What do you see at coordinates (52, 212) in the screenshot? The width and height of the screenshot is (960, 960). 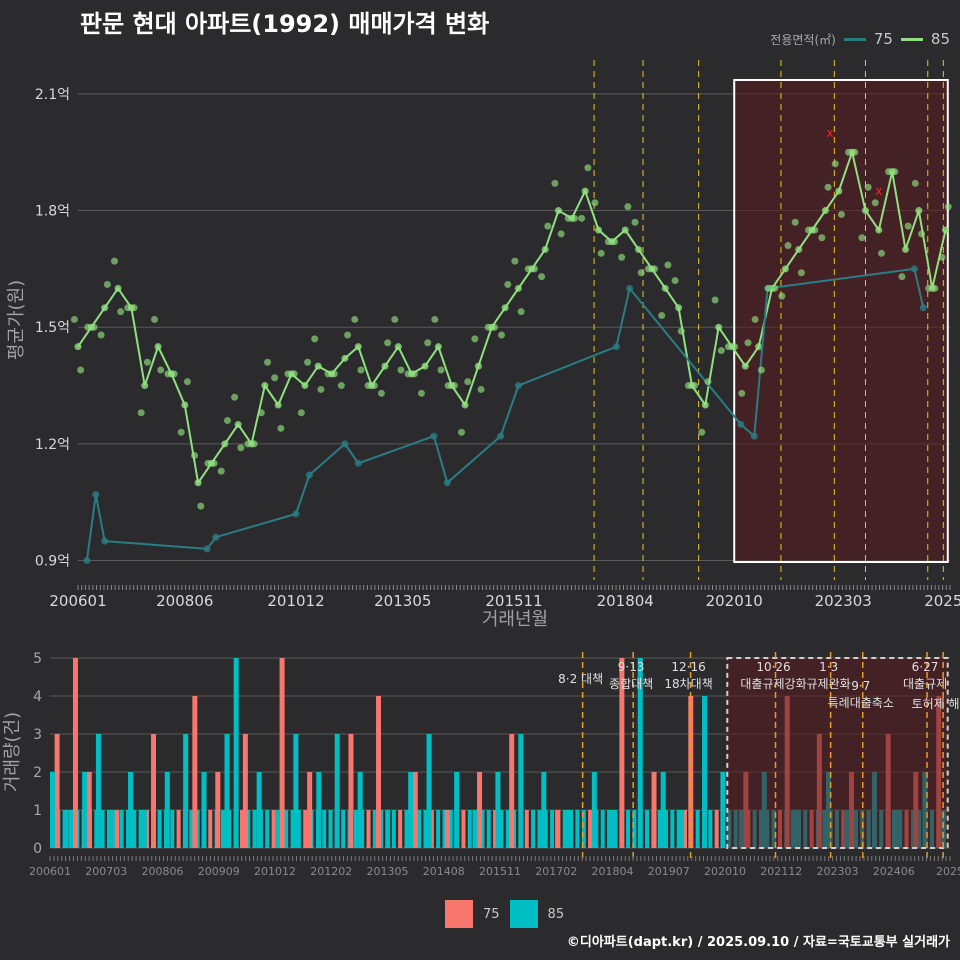 I see `y-tick-label: 1.8억` at bounding box center [52, 212].